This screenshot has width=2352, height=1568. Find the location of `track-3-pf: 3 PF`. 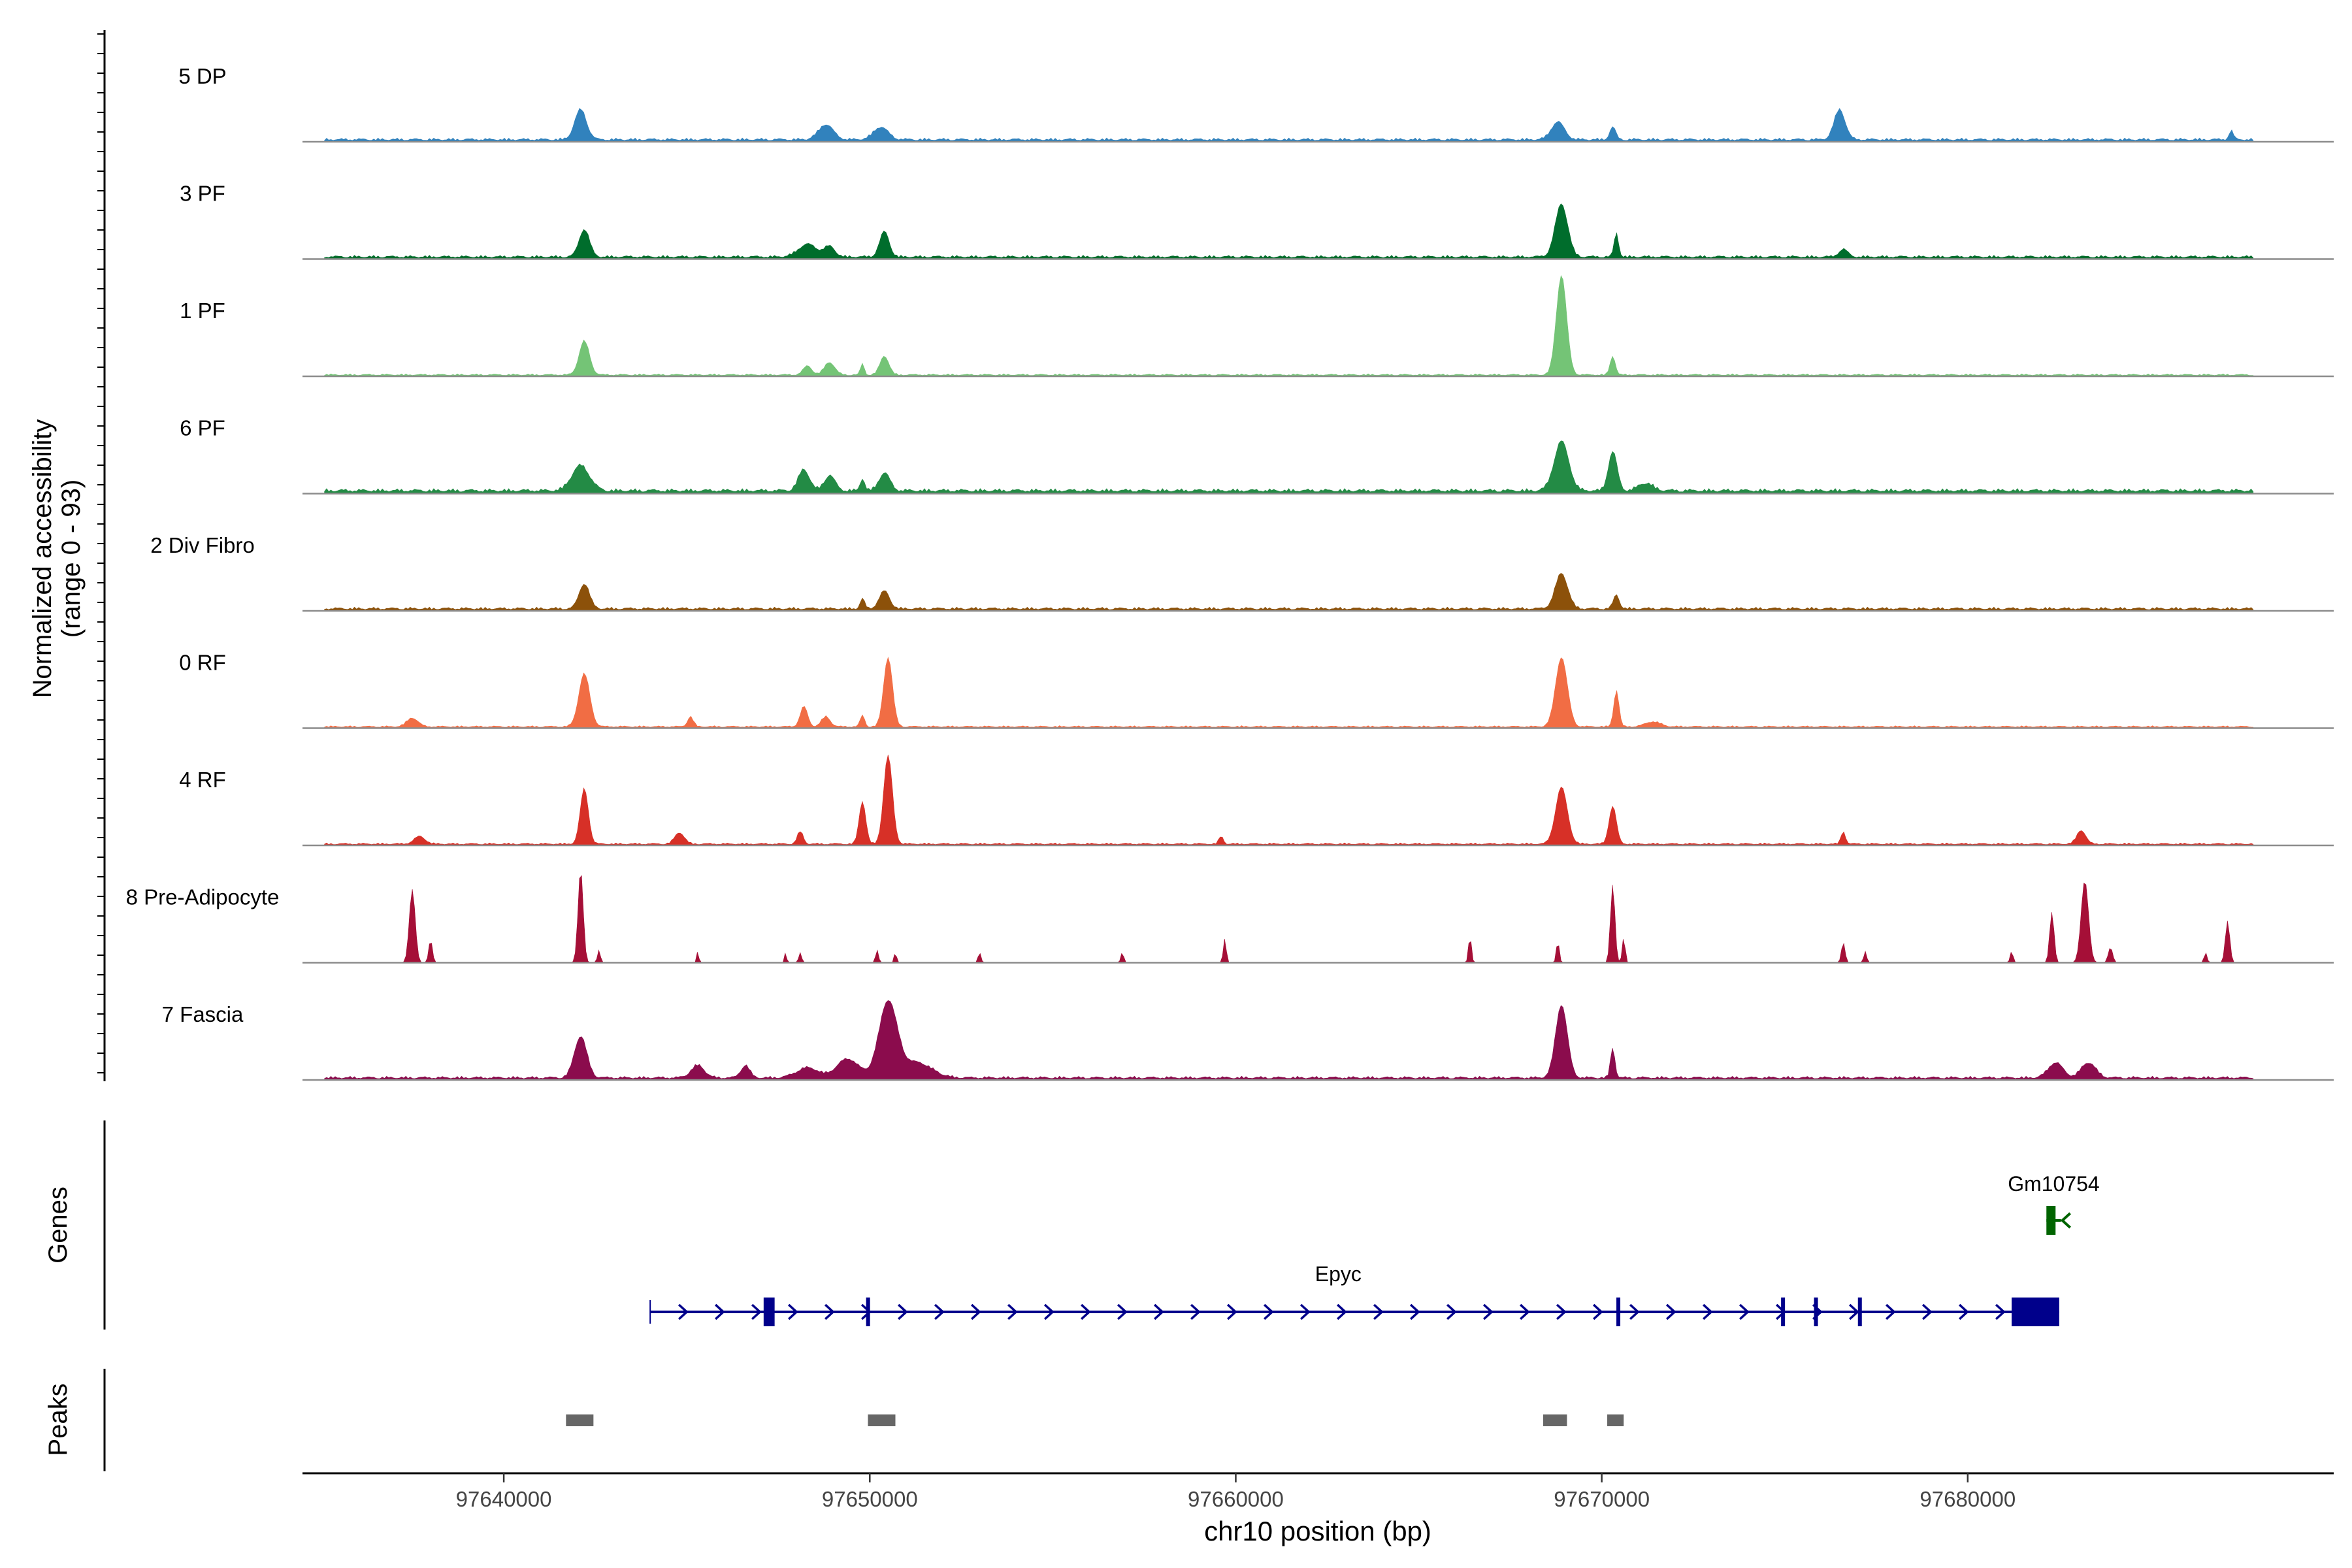

track-3-pf: 3 PF is located at coordinates (1257, 221).